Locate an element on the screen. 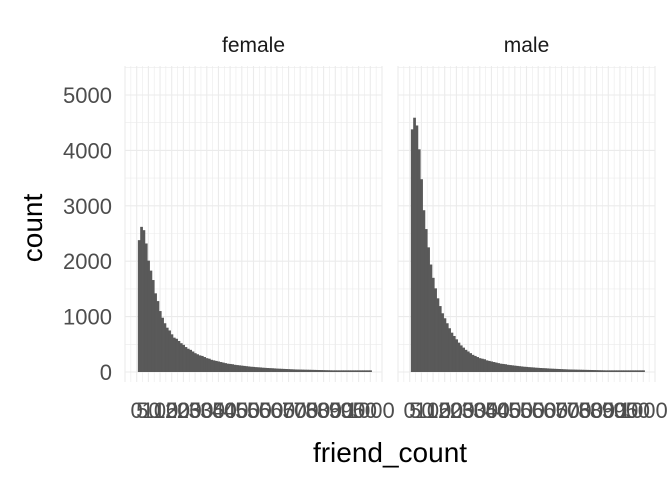  x-tick-label: 50 is located at coordinates (148, 410).